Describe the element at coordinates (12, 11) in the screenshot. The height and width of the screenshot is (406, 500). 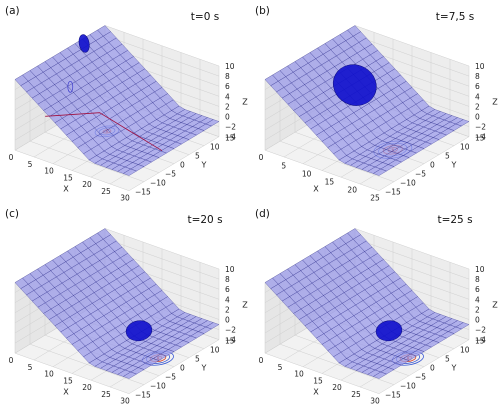
I see `panel-label: (a)` at that location.